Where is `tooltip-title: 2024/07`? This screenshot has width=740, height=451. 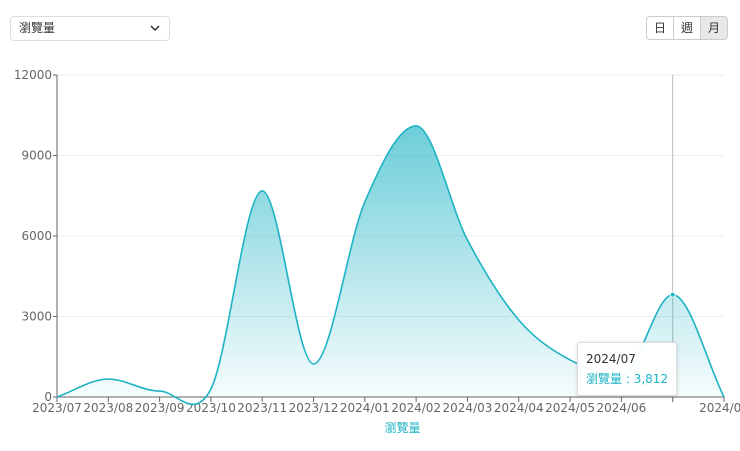 tooltip-title: 2024/07 is located at coordinates (611, 359).